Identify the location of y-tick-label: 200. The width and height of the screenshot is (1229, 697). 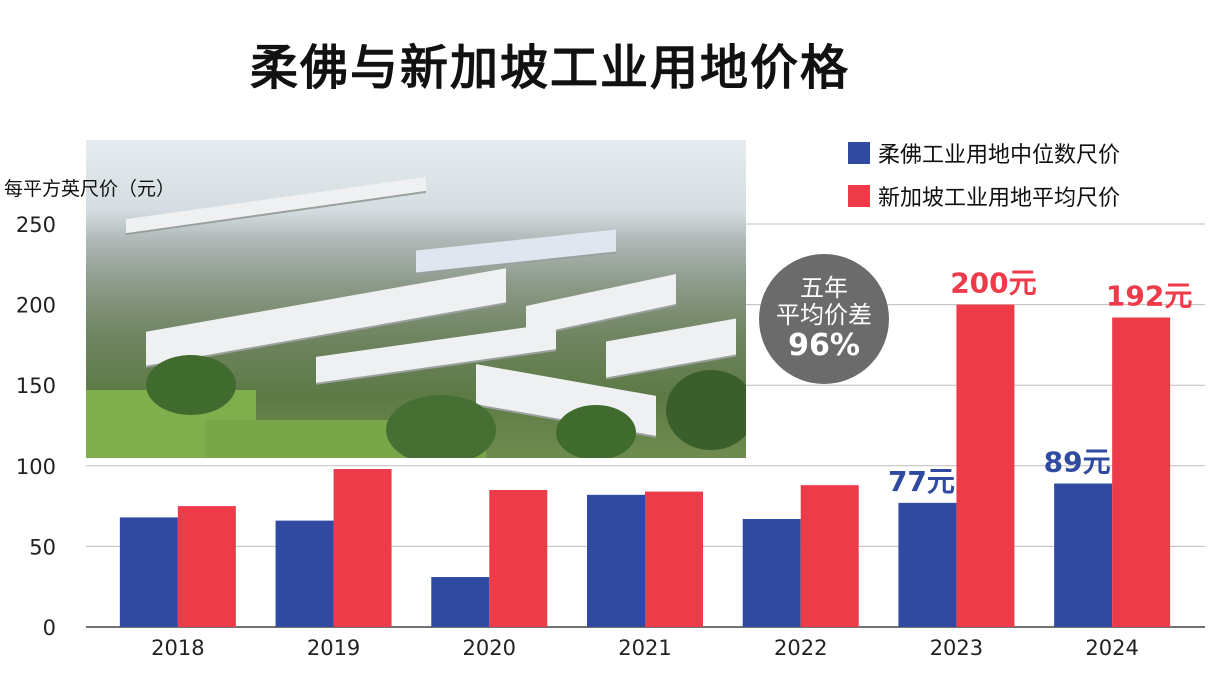
(36, 306).